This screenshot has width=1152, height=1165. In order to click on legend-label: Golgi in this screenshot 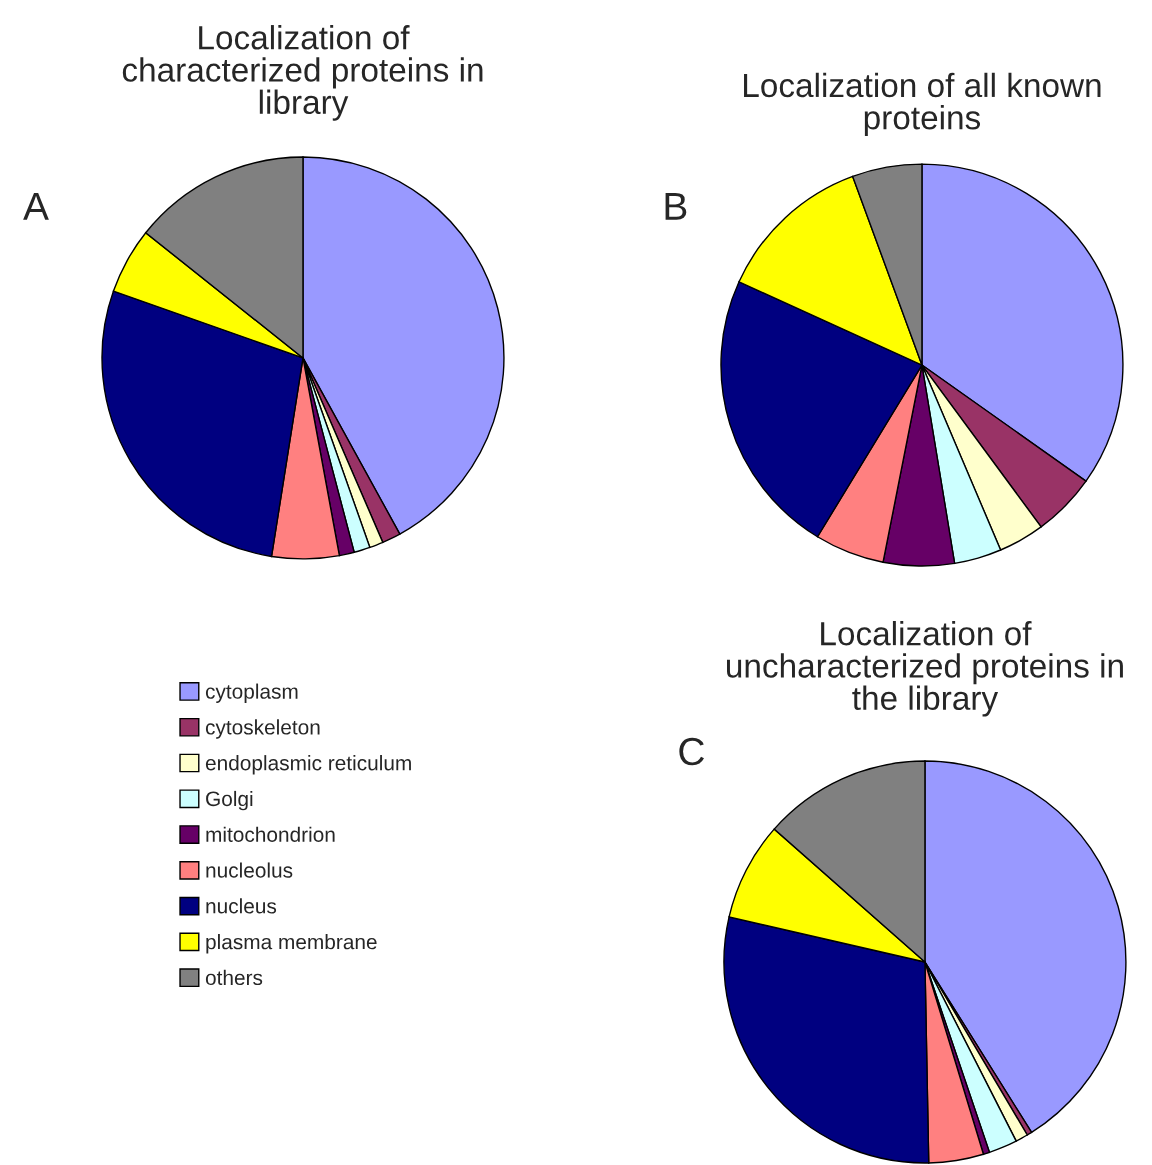, I will do `click(229, 800)`.